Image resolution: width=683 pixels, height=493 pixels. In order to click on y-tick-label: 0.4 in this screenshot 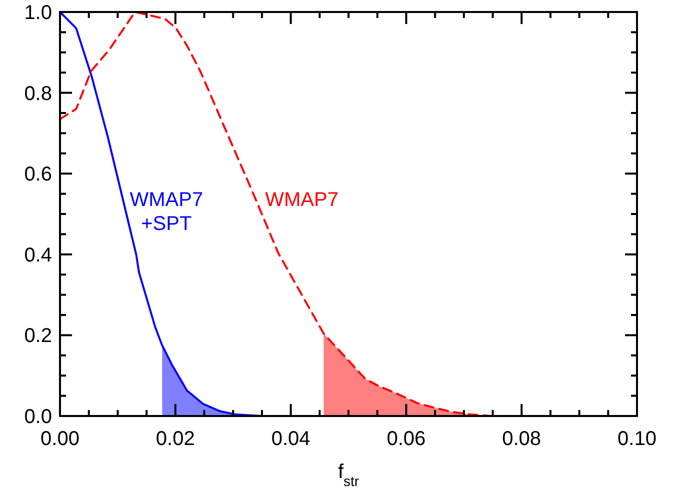, I will do `click(38, 255)`.